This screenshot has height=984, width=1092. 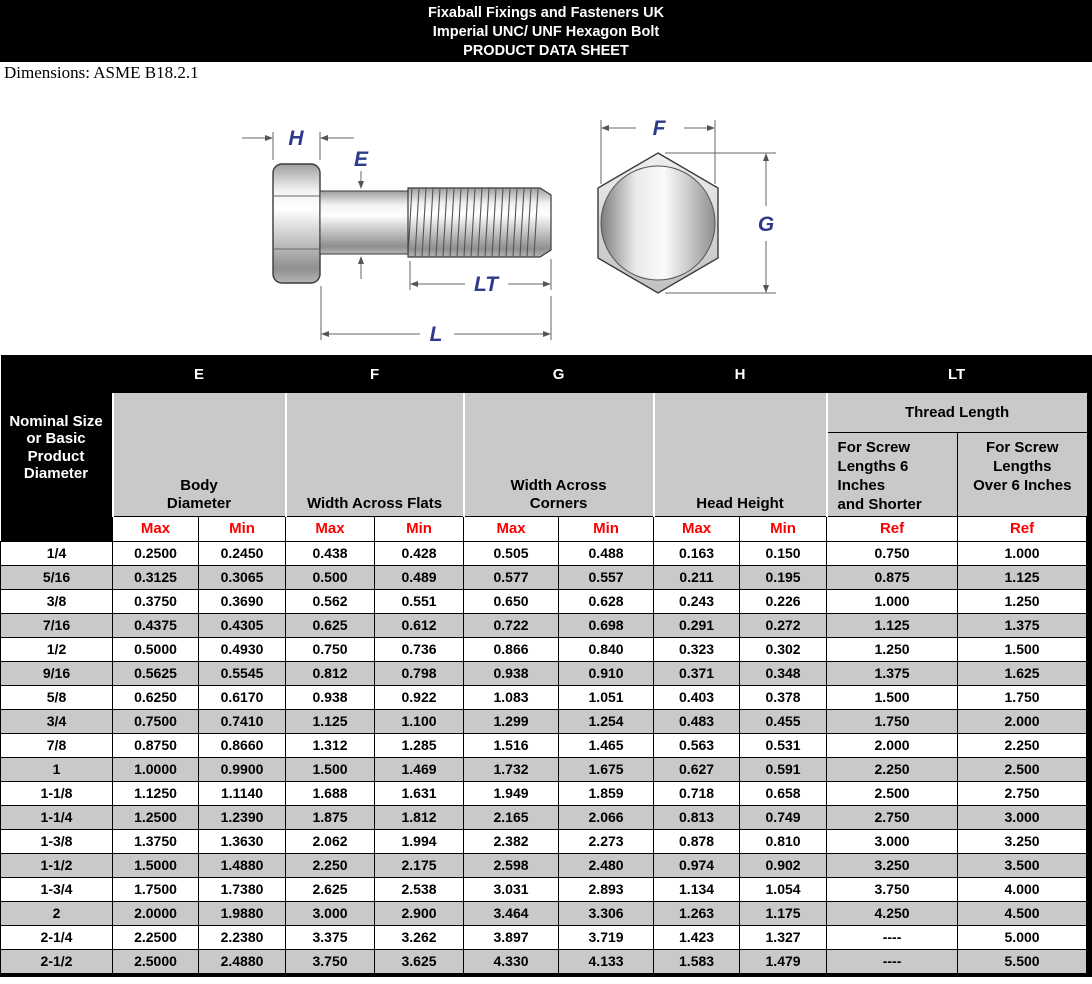 What do you see at coordinates (330, 769) in the screenshot?
I see `cell-value: 1.500` at bounding box center [330, 769].